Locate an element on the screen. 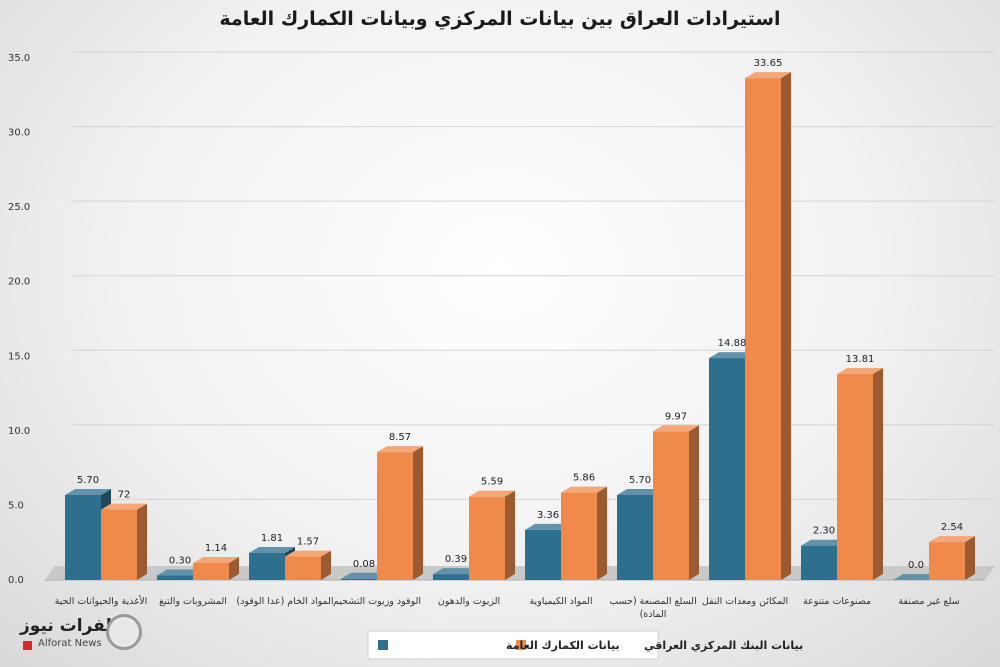  x-tick-label: المواد الخام (عدا الوقود) is located at coordinates (284, 601).